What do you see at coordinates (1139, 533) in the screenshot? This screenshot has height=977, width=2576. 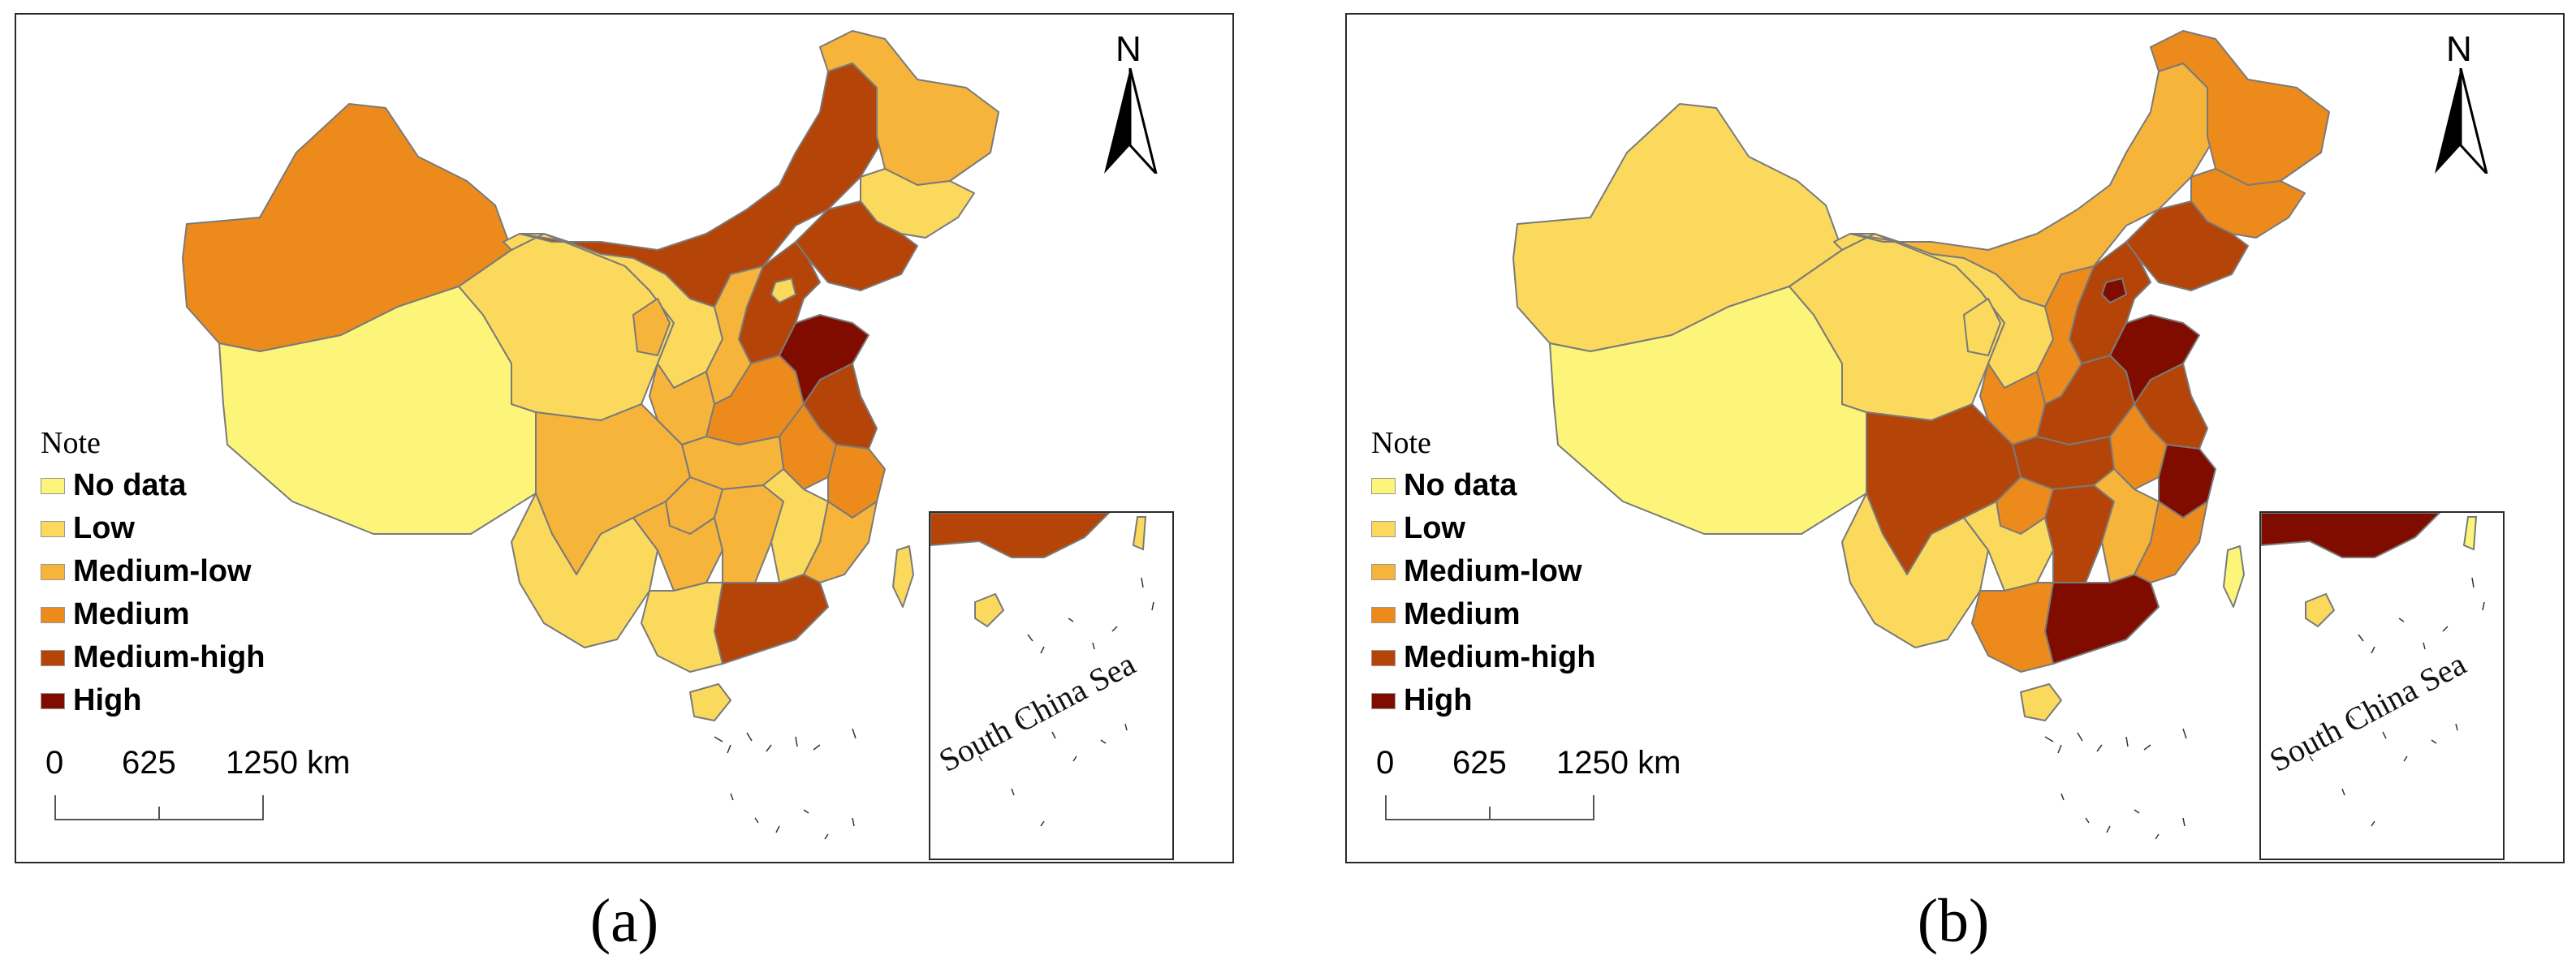 I see `inset-taiwan-a` at bounding box center [1139, 533].